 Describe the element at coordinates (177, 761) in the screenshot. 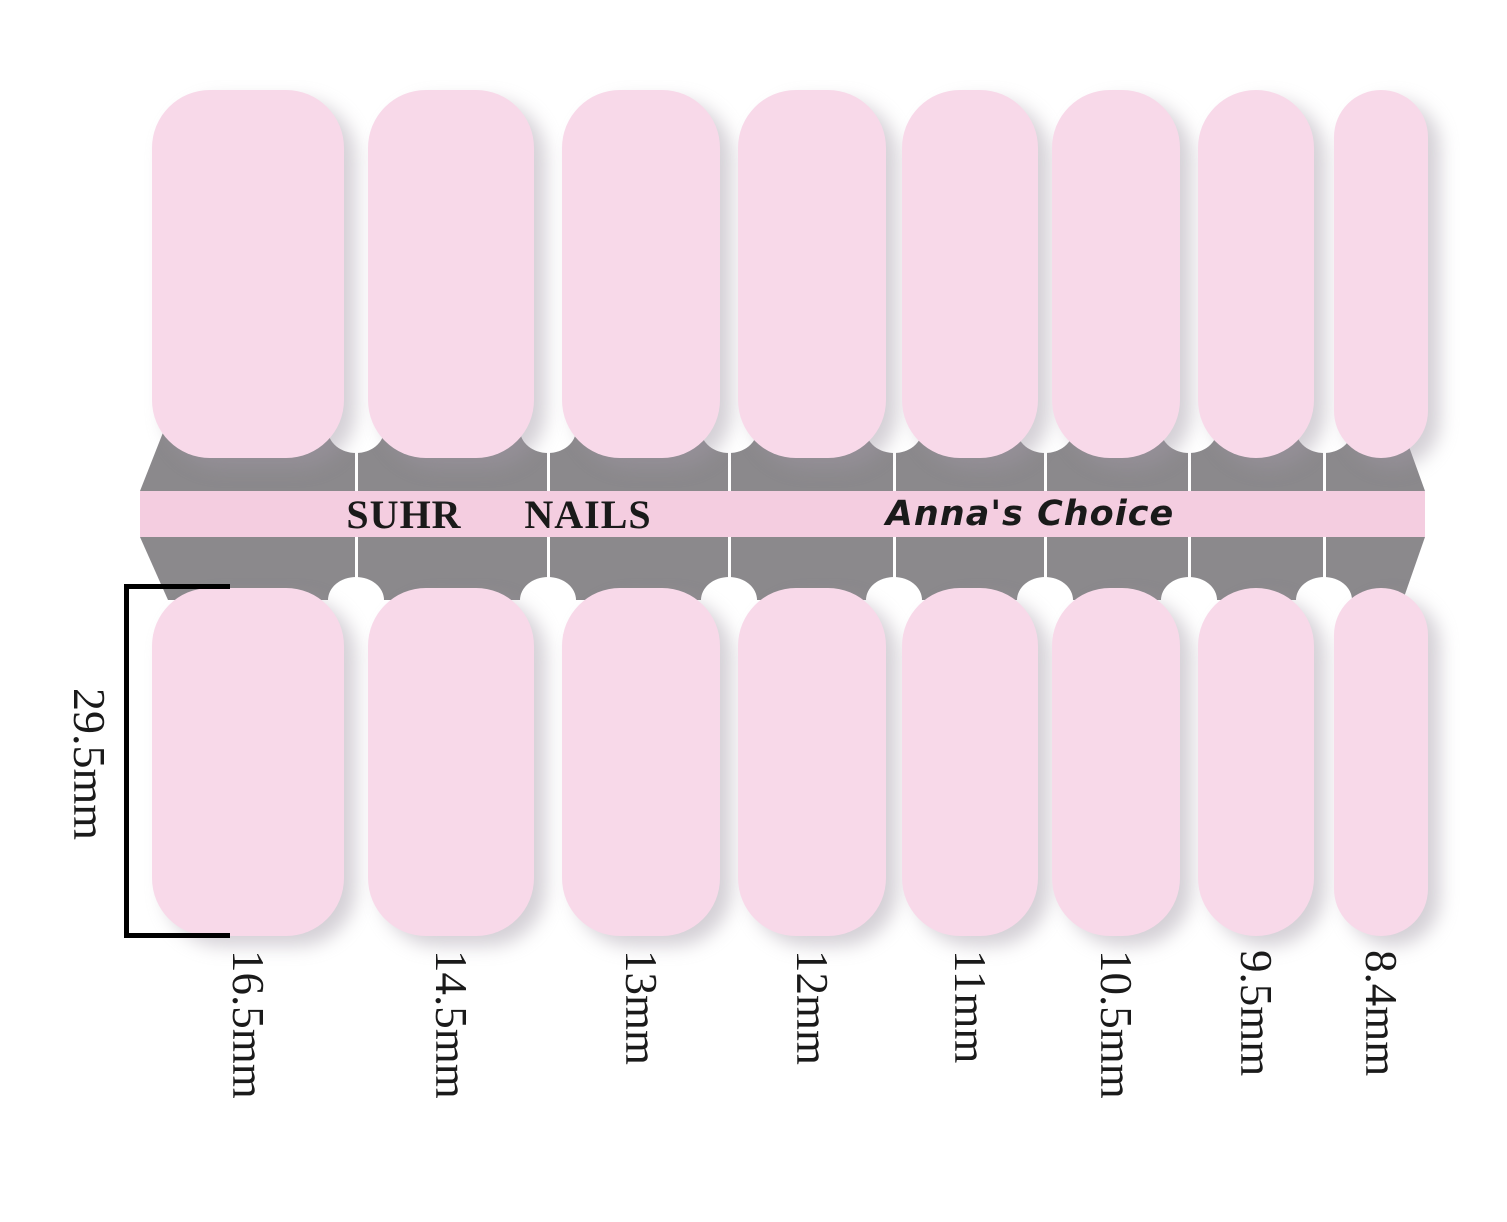

I see `measurement-bracket` at that location.